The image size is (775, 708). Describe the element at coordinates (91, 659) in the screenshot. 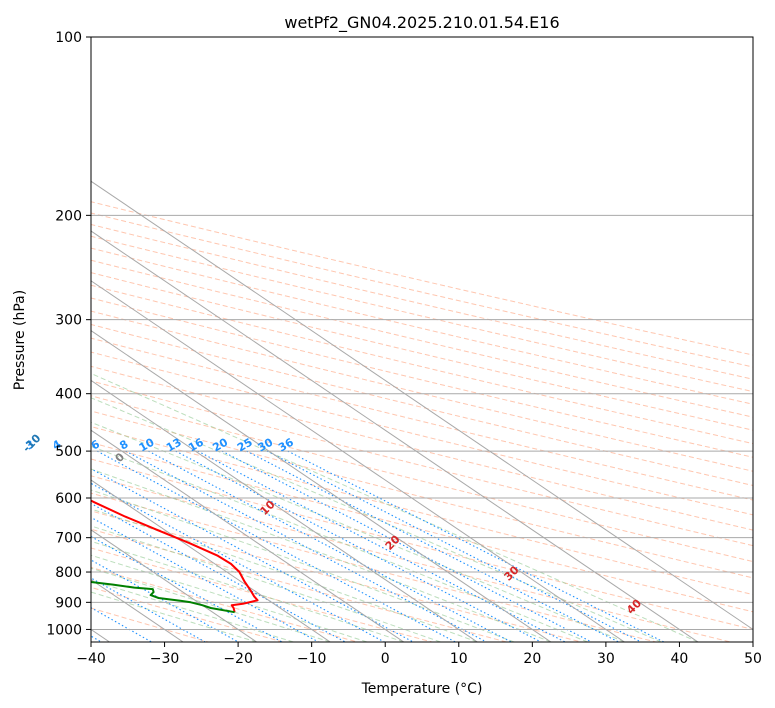

I see `x-tick-label: −40` at that location.